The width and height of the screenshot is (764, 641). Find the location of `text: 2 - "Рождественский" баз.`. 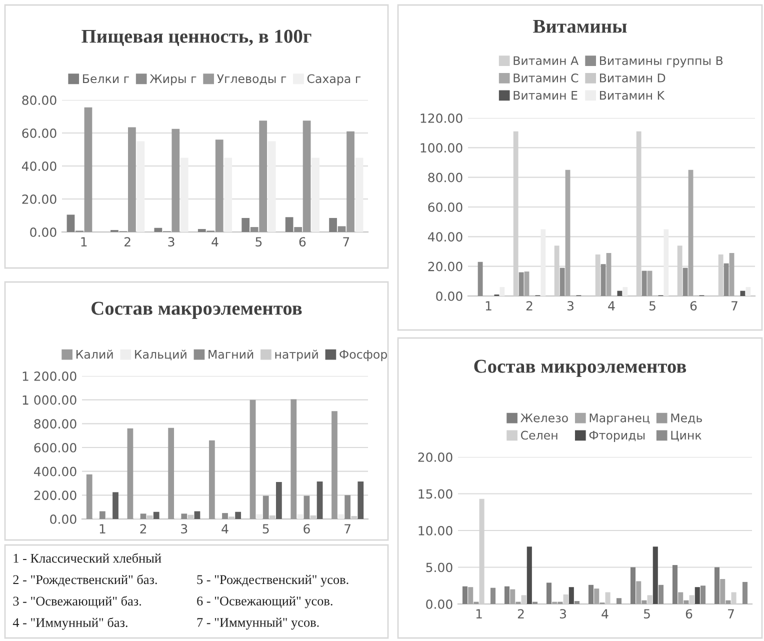

text: 2 - "Рождественский" баз. is located at coordinates (85, 580).